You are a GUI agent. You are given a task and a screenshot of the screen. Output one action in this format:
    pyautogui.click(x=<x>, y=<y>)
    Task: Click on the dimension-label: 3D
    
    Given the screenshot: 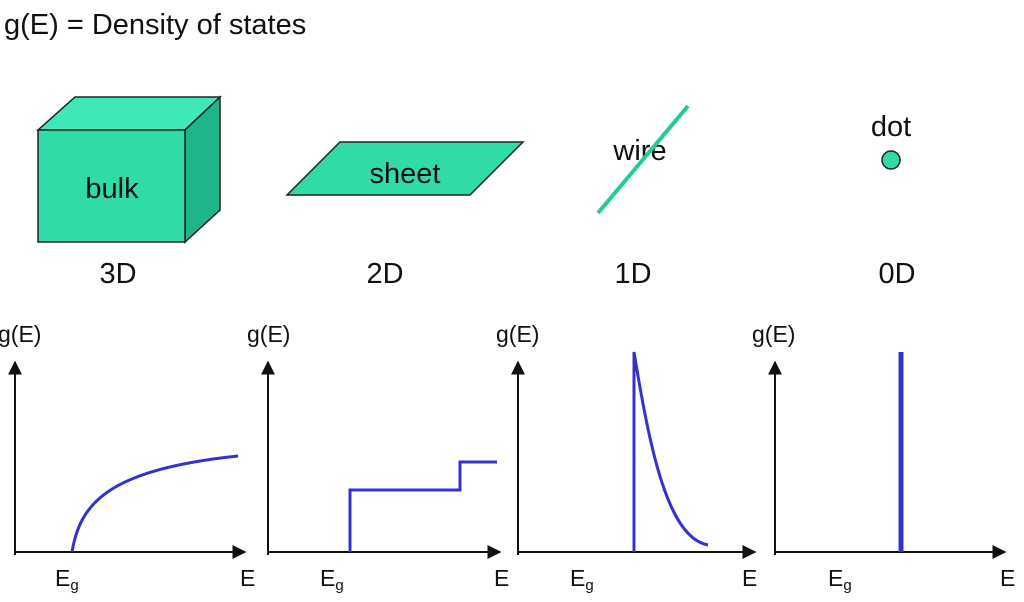 What is the action you would take?
    pyautogui.click(x=117, y=274)
    